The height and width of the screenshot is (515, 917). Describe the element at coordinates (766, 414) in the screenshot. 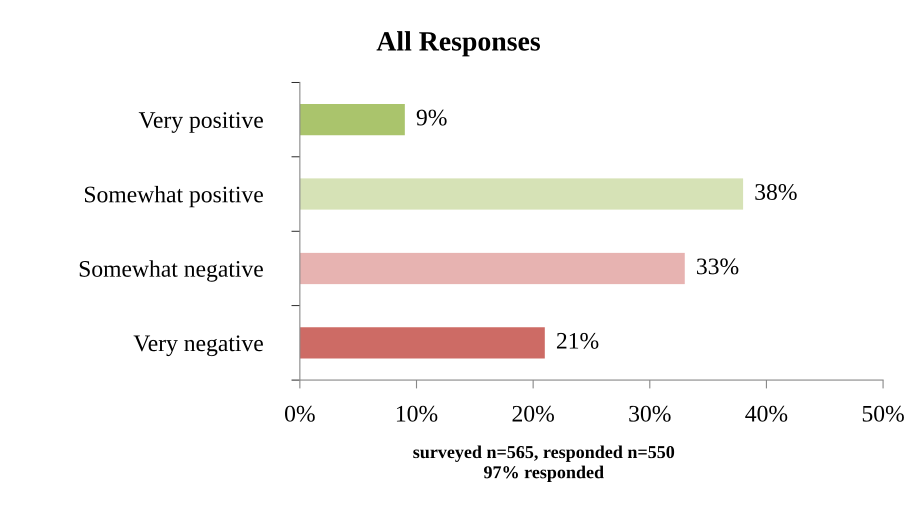

I see `x-tick-label: 40%` at that location.